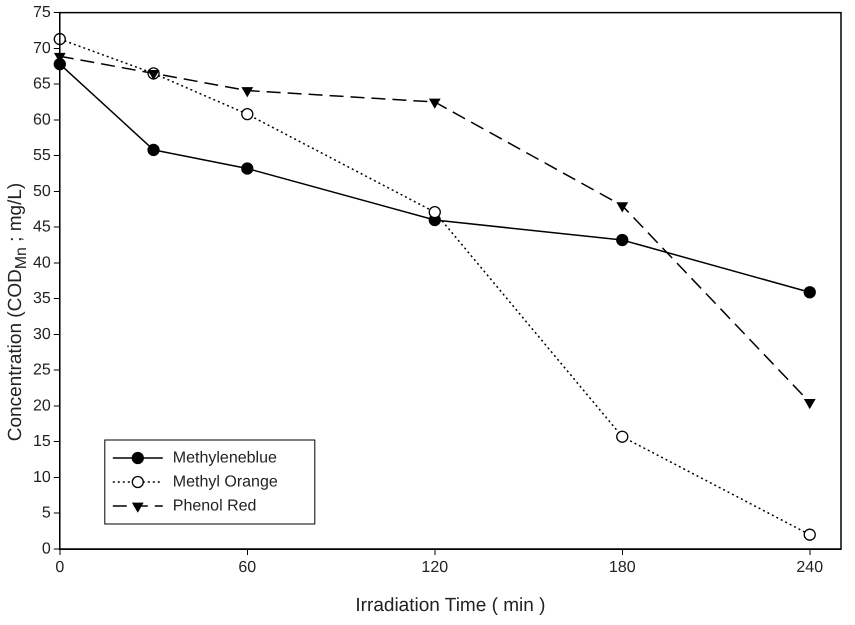  What do you see at coordinates (42, 334) in the screenshot?
I see `y-tick-label: 30` at bounding box center [42, 334].